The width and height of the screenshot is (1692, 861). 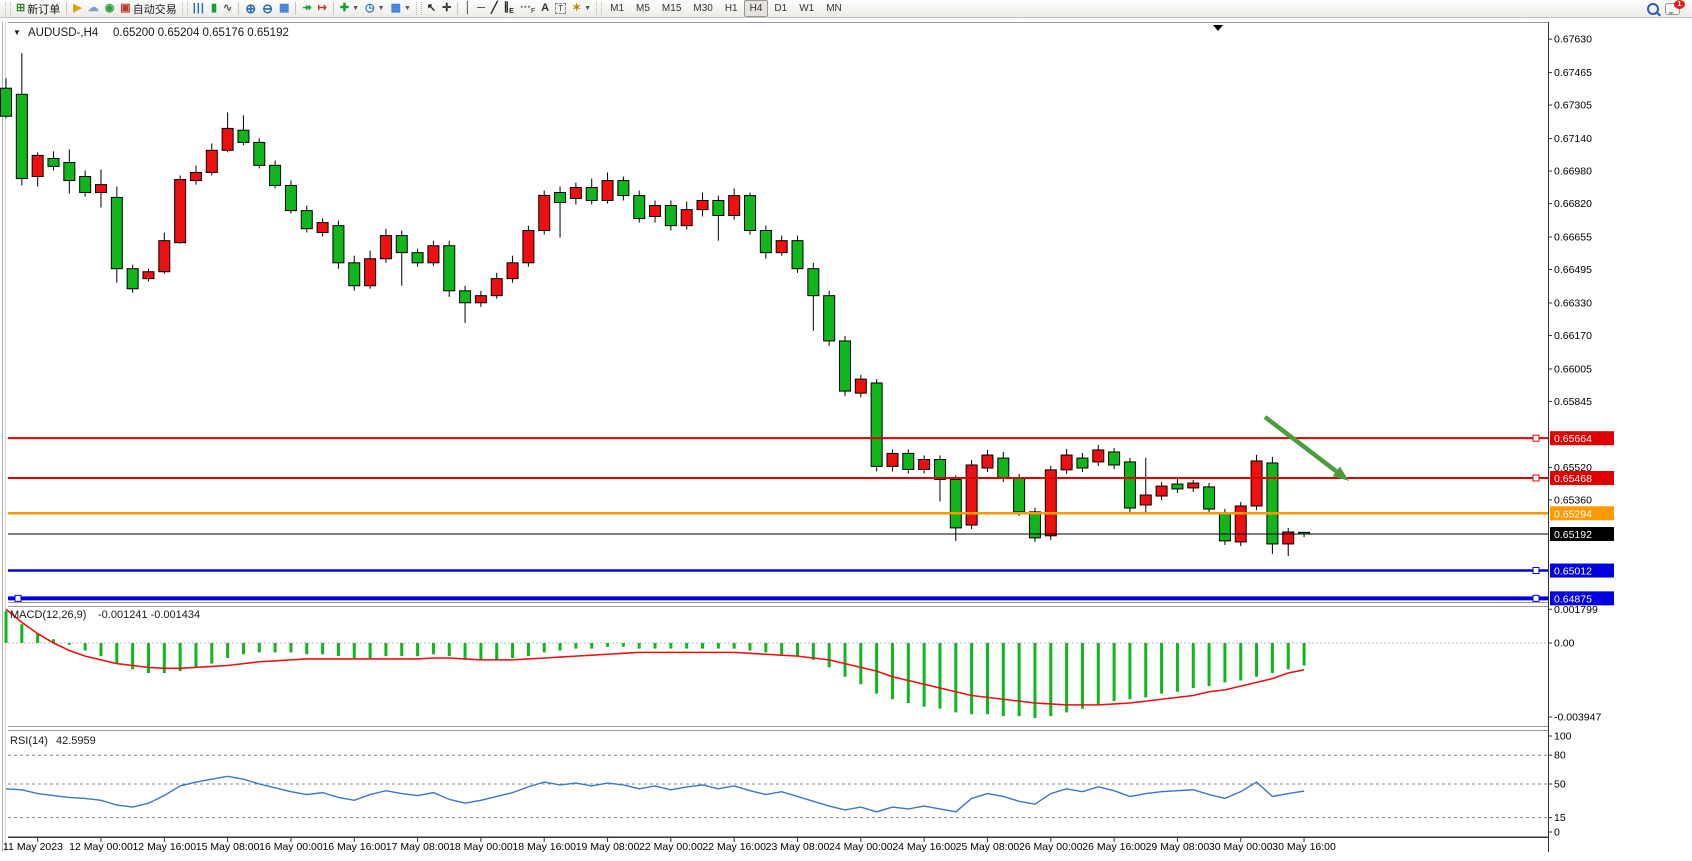 What do you see at coordinates (617, 8) in the screenshot?
I see `timeframe-m1: M1` at bounding box center [617, 8].